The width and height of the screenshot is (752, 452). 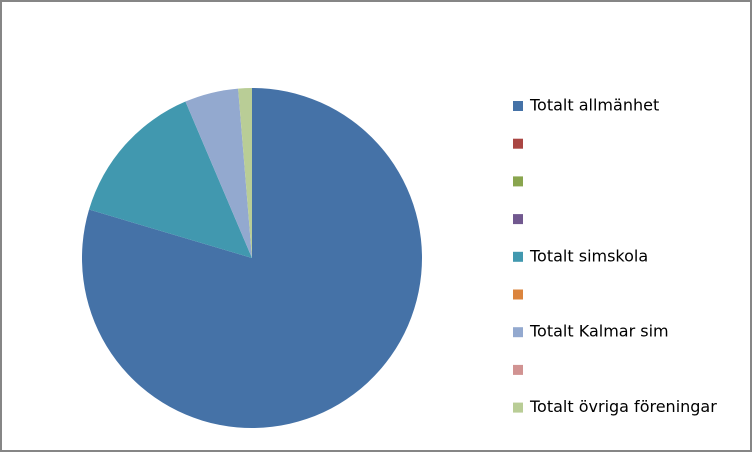 I want to click on legend-label: Totalt Kalmar sim, so click(x=599, y=331).